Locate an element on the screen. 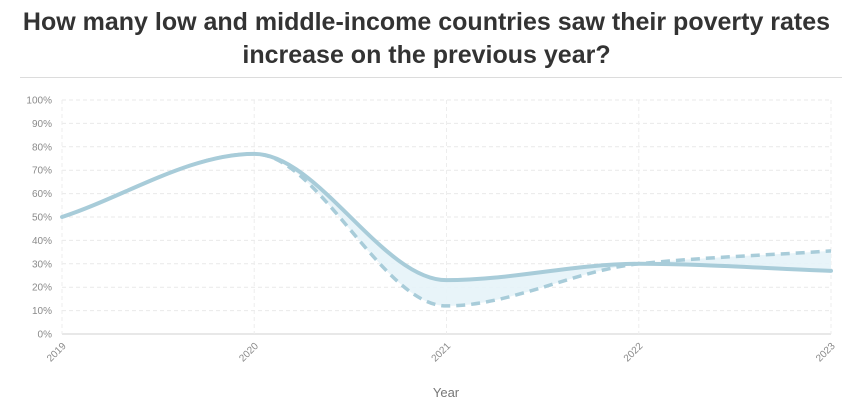 The width and height of the screenshot is (853, 408). x-tick-label: 2021 is located at coordinates (442, 353).